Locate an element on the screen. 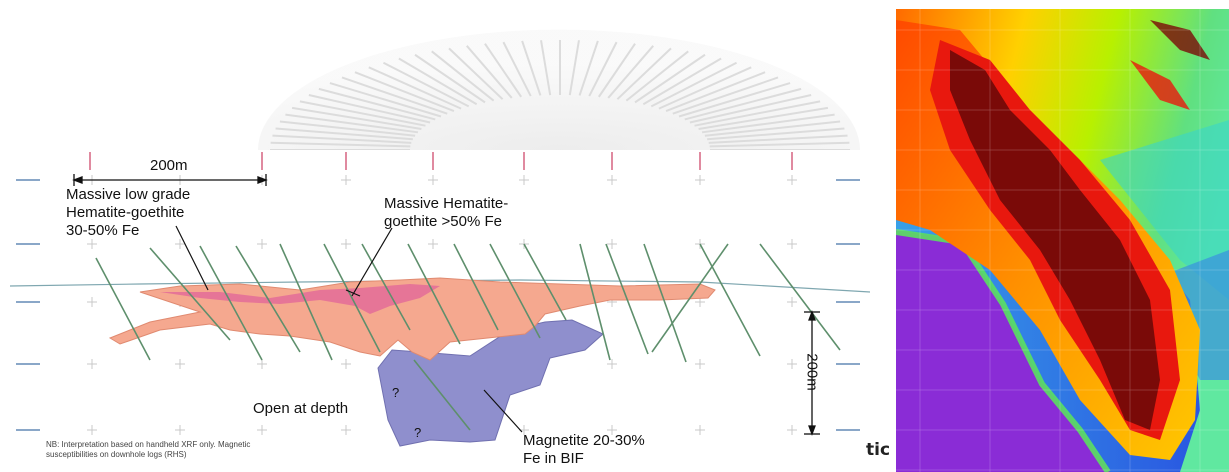  easting-ticks is located at coordinates (441, 161).